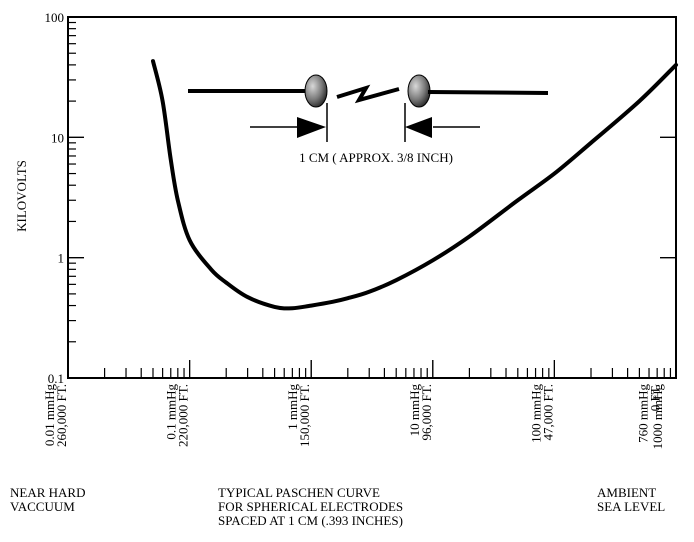  What do you see at coordinates (372, 369) in the screenshot?
I see `x-axis-ticks` at bounding box center [372, 369].